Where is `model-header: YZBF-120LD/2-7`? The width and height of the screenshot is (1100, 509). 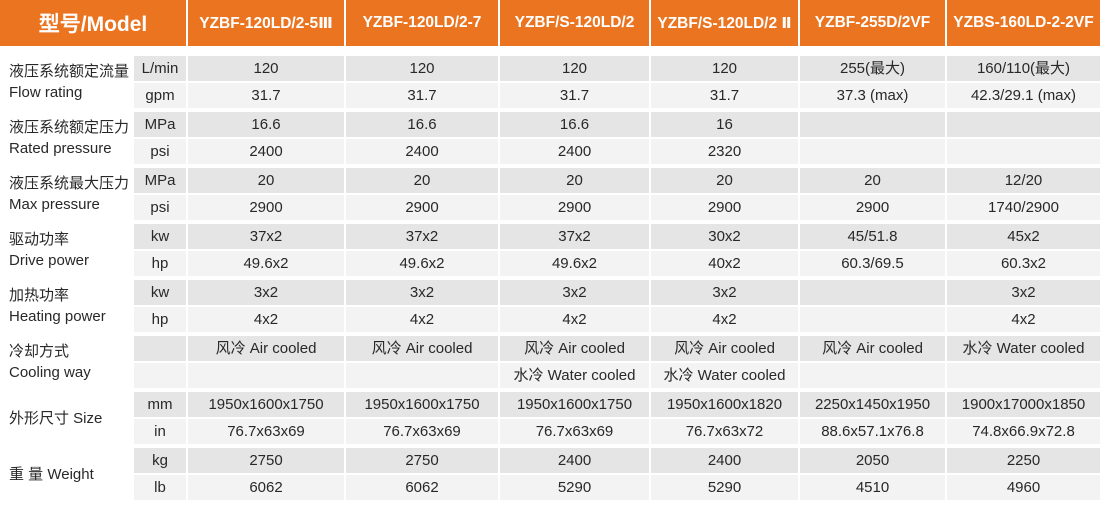 model-header: YZBF-120LD/2-7 is located at coordinates (422, 23).